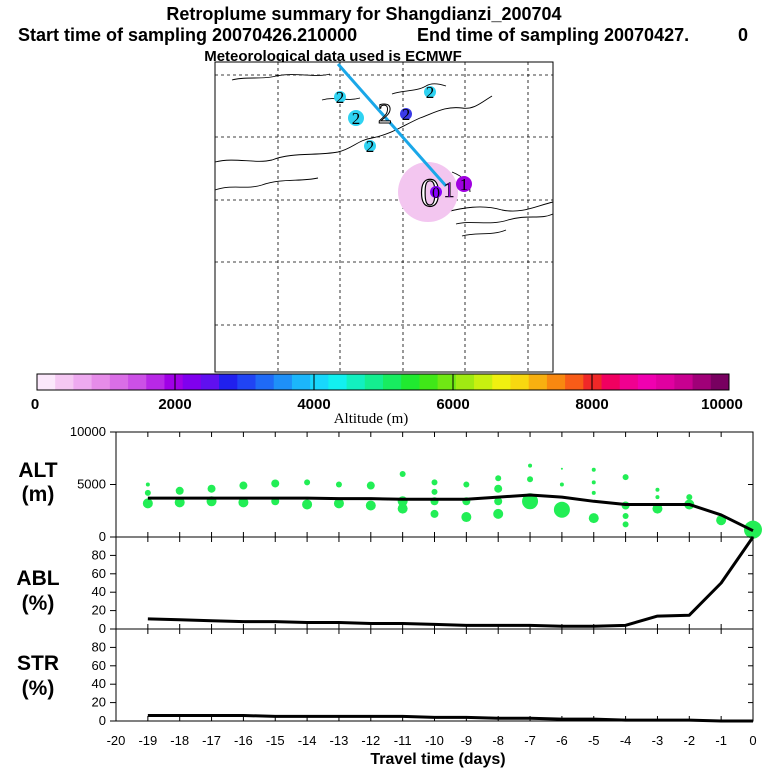 The image size is (768, 768). I want to click on x-tick-label: -13, so click(339, 740).